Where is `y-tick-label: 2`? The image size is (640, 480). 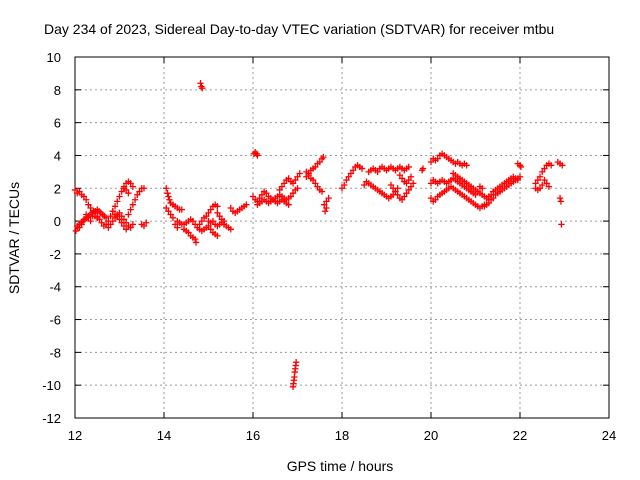
y-tick-label: 2 is located at coordinates (57, 188).